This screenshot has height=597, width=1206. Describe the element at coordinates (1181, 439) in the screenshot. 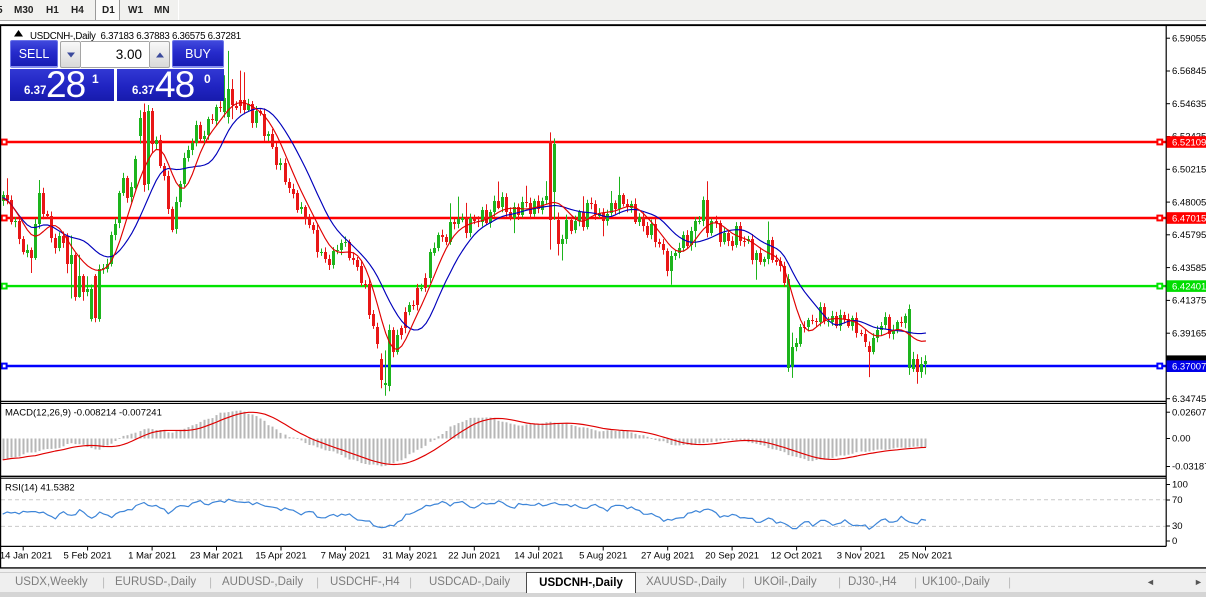

I see `svg-text: 0.00` at that location.